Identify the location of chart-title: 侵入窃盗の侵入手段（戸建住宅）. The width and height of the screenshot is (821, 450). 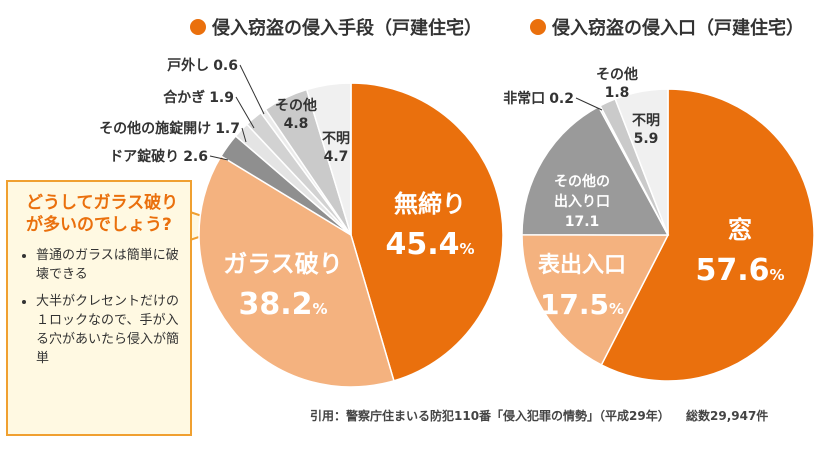
(346, 28).